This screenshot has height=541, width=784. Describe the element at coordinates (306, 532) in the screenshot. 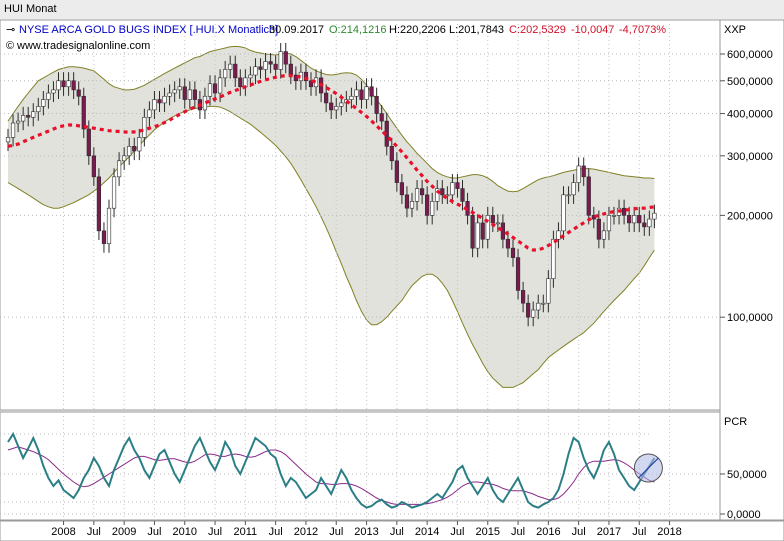

I see `x-tick-label: 2012` at that location.